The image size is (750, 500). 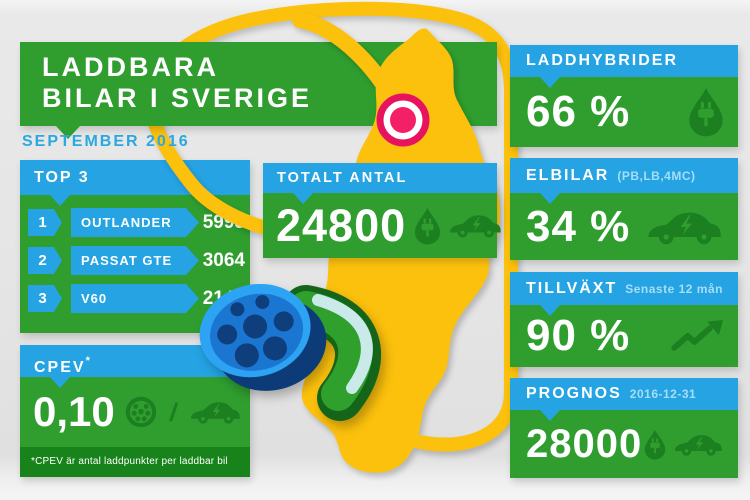 I want to click on rank-badge: 3, so click(x=45, y=298).